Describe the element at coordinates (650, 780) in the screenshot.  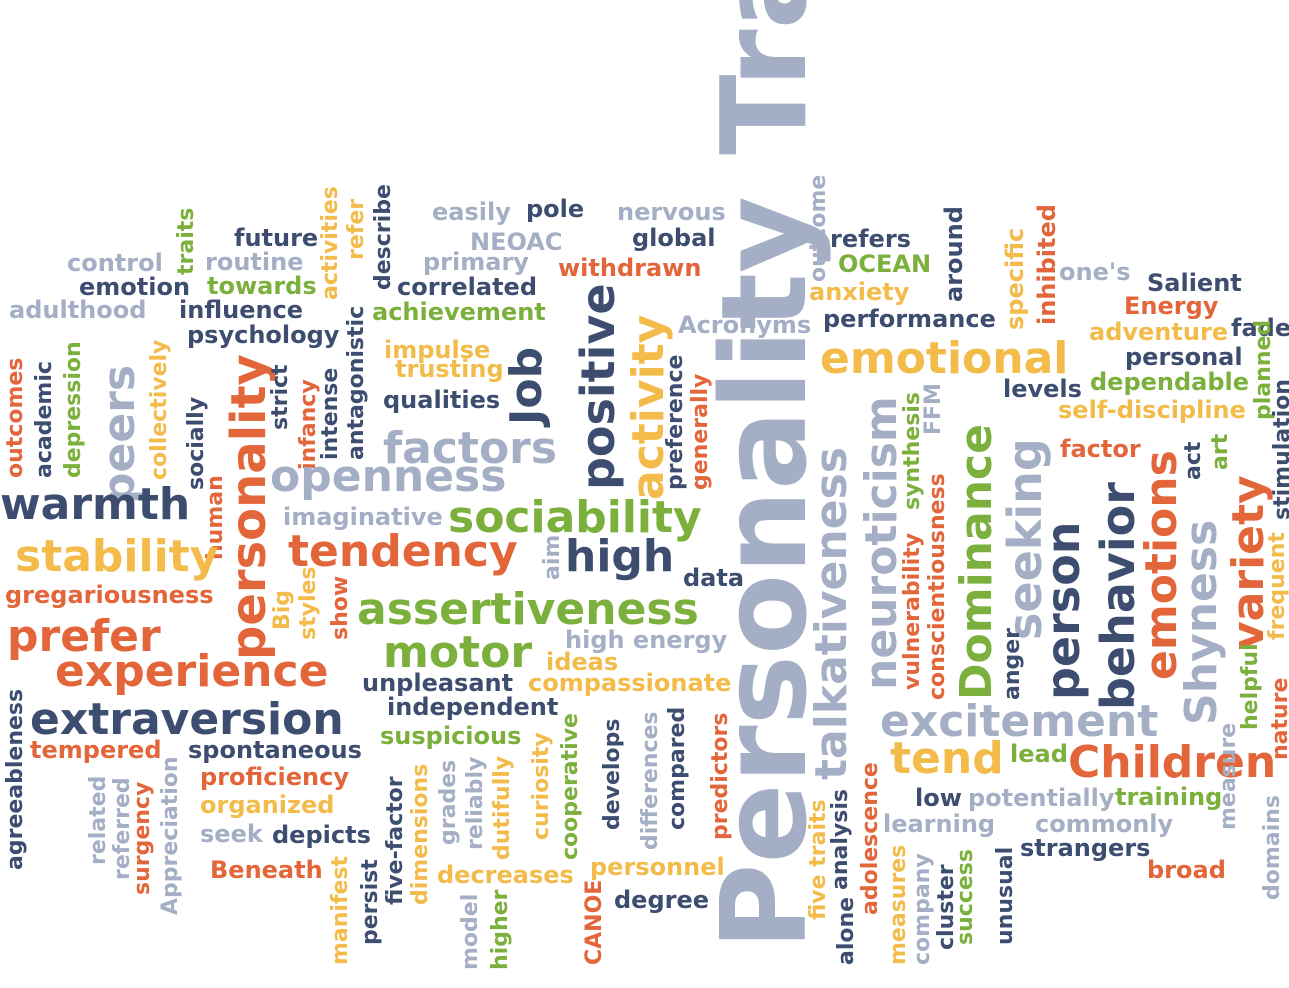
I see `word-differences: differences` at that location.